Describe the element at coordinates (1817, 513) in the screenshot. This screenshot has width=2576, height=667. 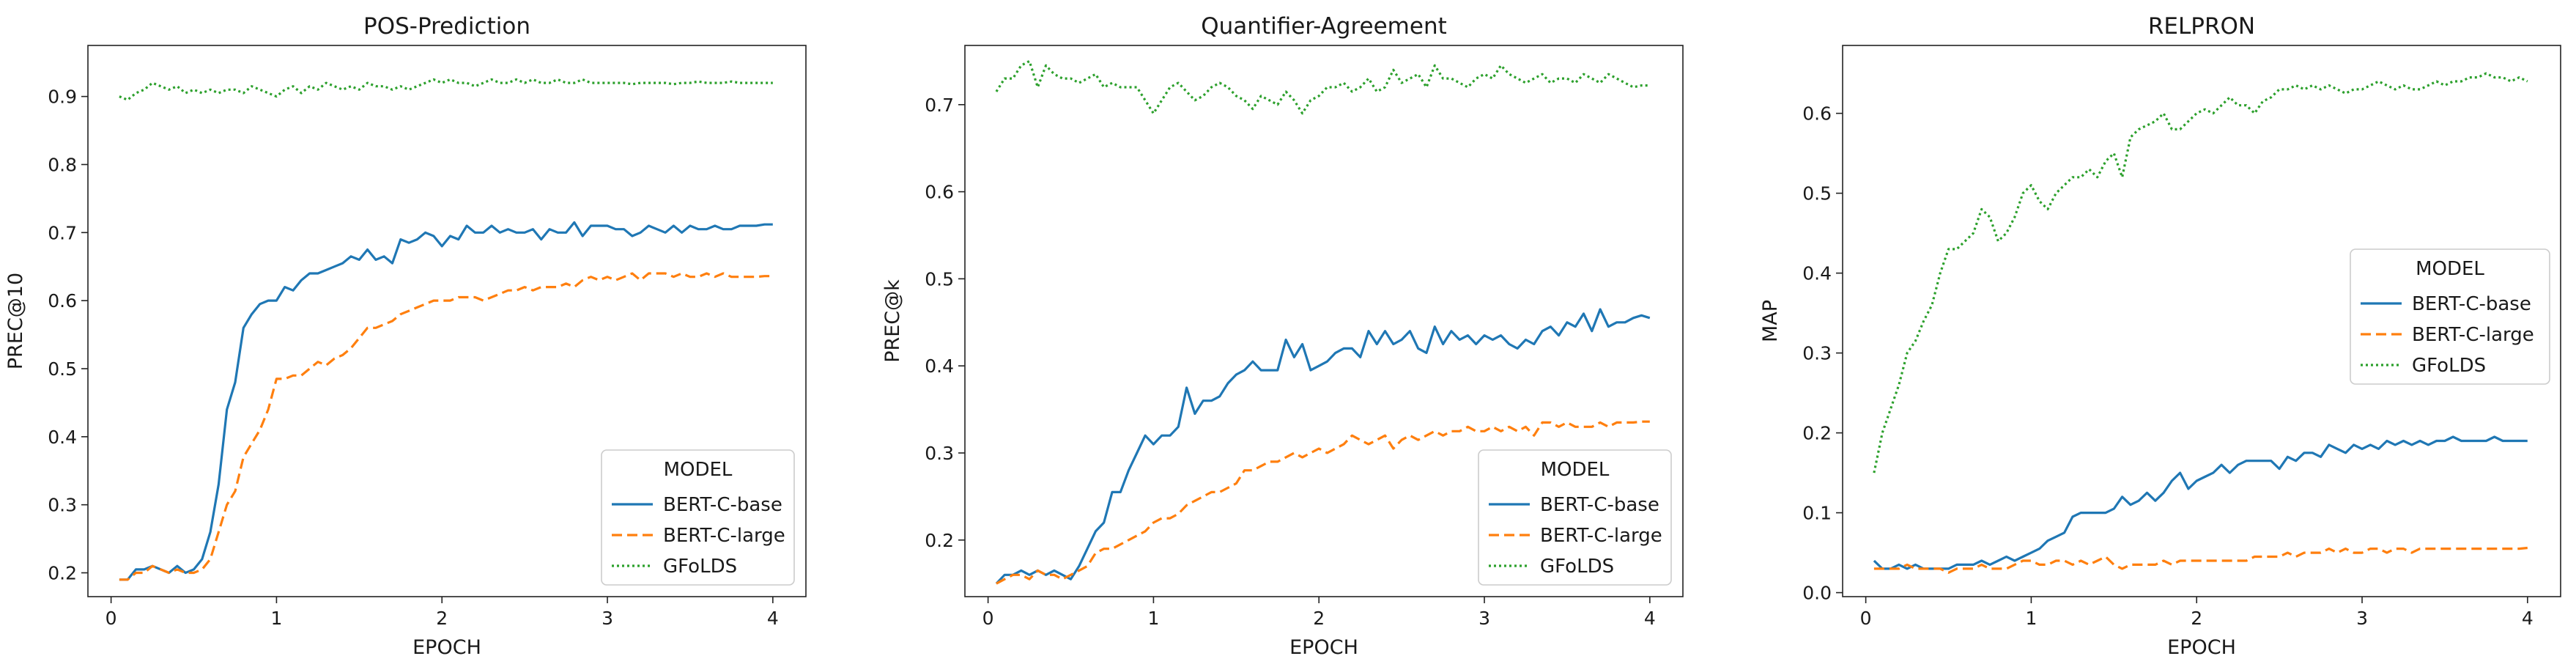
I see `y-tick-label: 0.1` at that location.